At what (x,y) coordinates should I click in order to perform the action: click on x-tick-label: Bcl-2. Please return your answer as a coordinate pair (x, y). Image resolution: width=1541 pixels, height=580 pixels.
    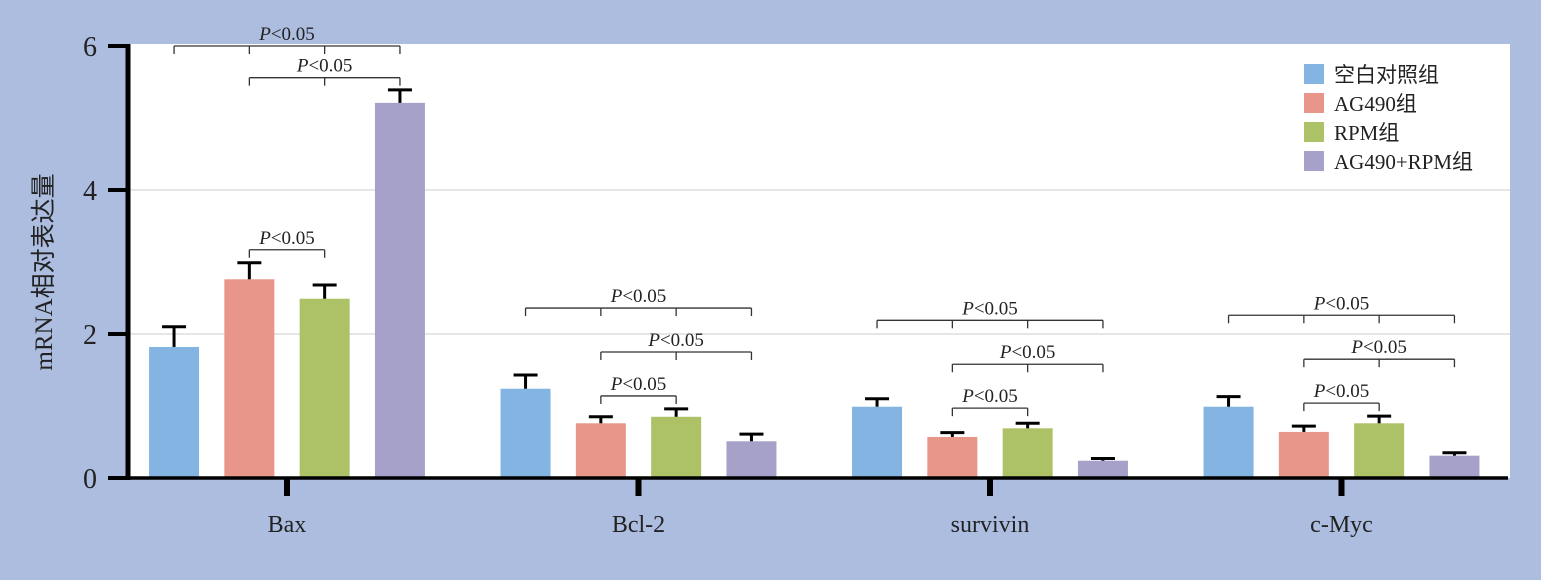
    Looking at the image, I should click on (638, 525).